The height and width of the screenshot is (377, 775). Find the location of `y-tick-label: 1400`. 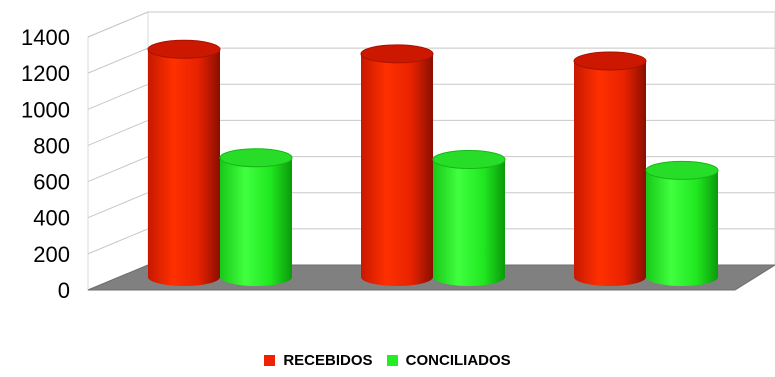

y-tick-label: 1400 is located at coordinates (45, 37).